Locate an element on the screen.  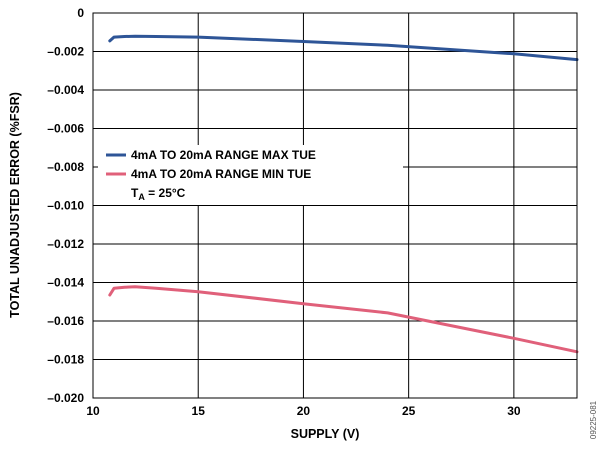
x-axis-ticks: 10 15 20 25 30 is located at coordinates (303, 411).